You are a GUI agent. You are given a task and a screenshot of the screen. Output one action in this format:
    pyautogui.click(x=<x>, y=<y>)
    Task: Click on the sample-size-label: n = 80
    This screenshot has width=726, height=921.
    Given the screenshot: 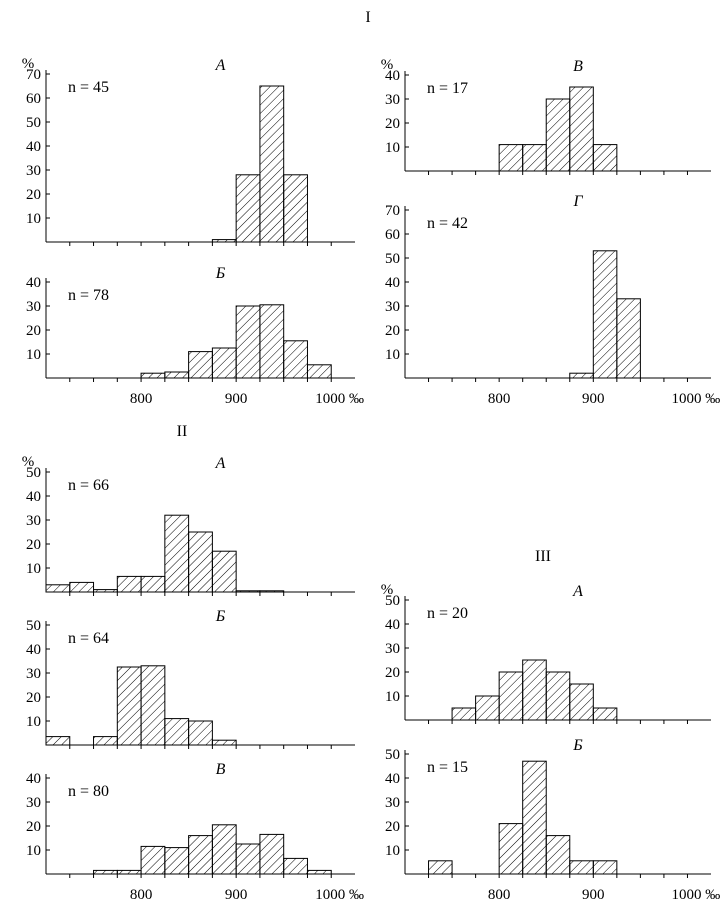 What is the action you would take?
    pyautogui.click(x=88, y=791)
    